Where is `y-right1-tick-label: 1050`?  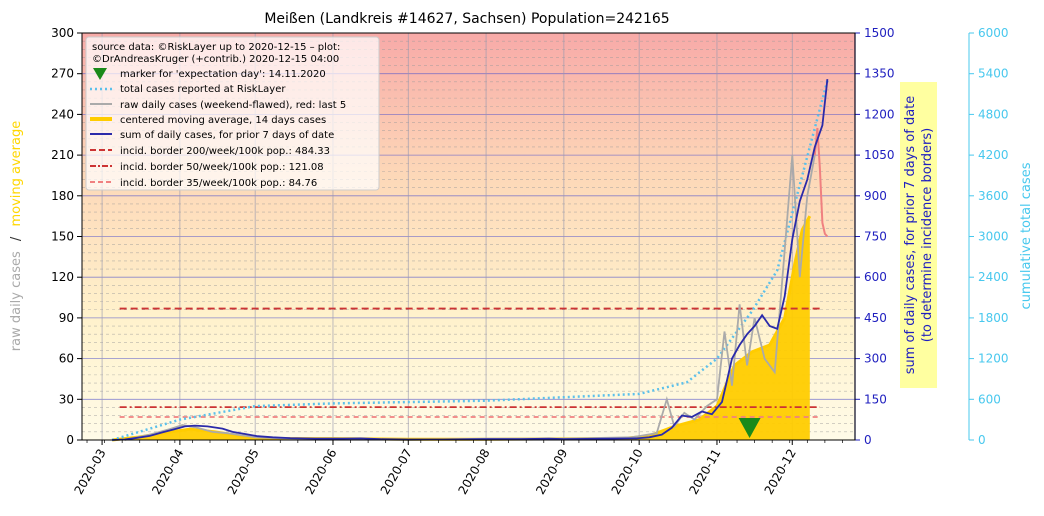
y-right1-tick-label: 1050 is located at coordinates (879, 155).